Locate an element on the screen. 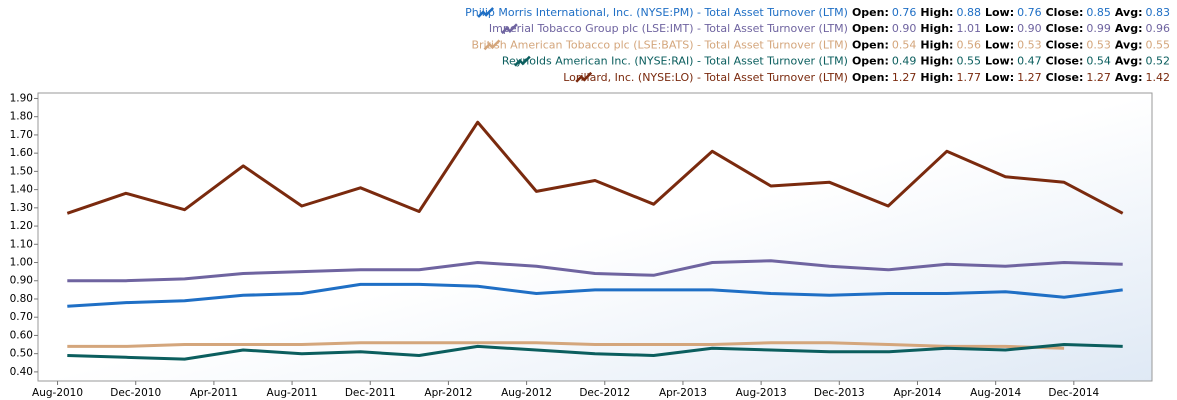 The height and width of the screenshot is (400, 1177). legend-stat-value: 1.42 is located at coordinates (1158, 77).